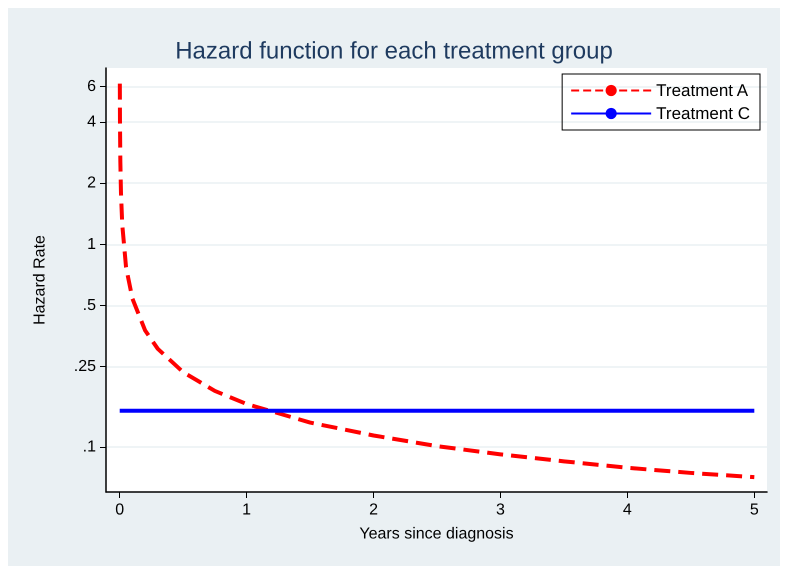 Image resolution: width=788 pixels, height=574 pixels. I want to click on y-tick-label: 4, so click(91, 122).